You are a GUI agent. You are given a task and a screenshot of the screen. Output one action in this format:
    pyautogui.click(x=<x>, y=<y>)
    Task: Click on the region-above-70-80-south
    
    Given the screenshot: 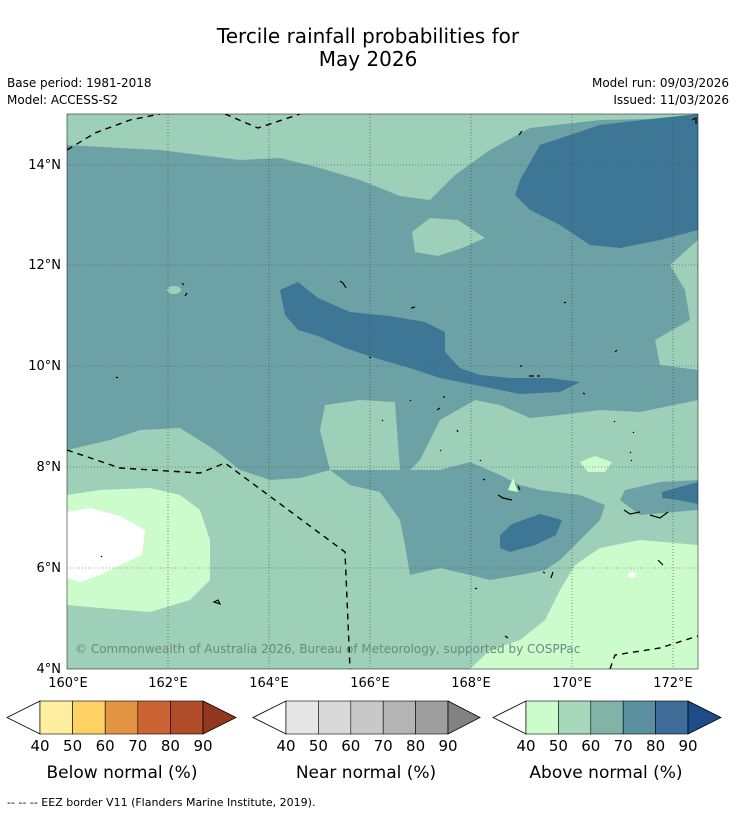 What is the action you would take?
    pyautogui.click(x=531, y=533)
    